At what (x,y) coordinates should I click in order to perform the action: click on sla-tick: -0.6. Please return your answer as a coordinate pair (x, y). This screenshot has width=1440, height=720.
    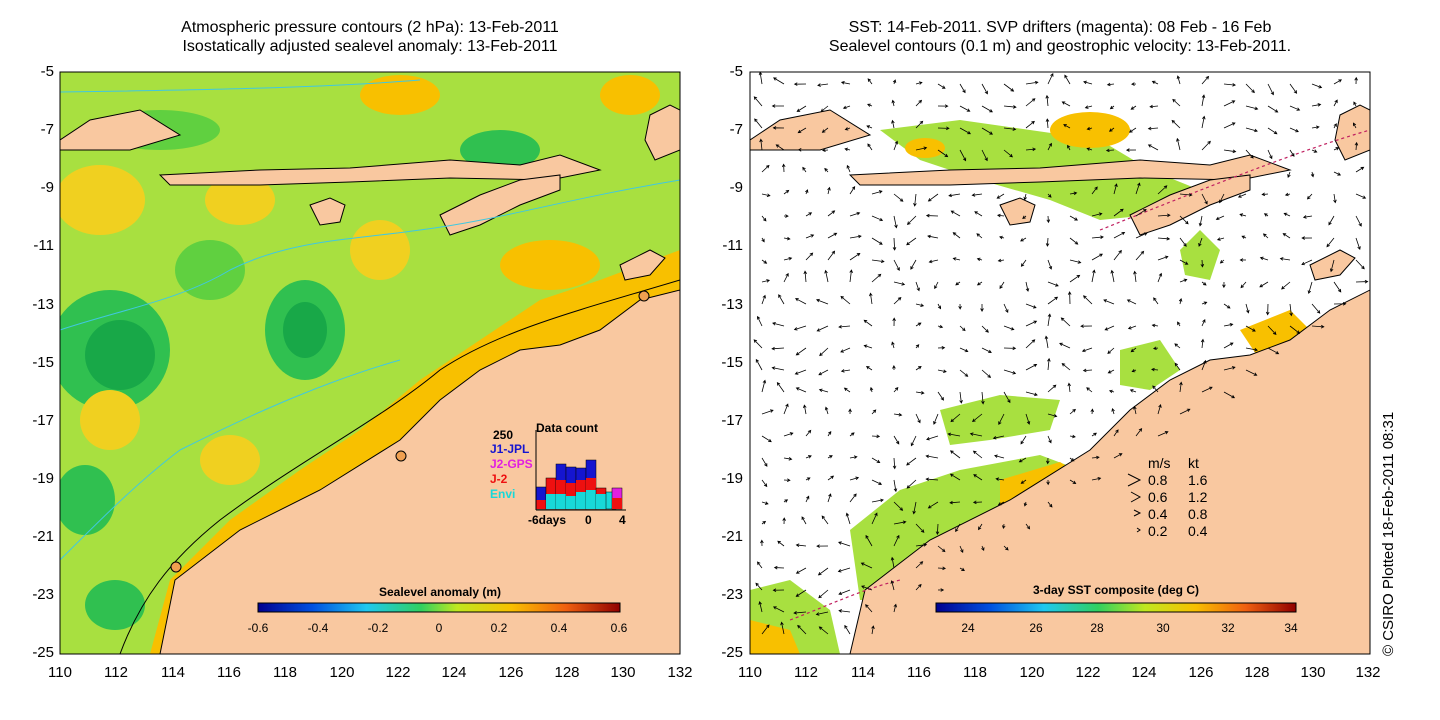
    Looking at the image, I should click on (258, 628).